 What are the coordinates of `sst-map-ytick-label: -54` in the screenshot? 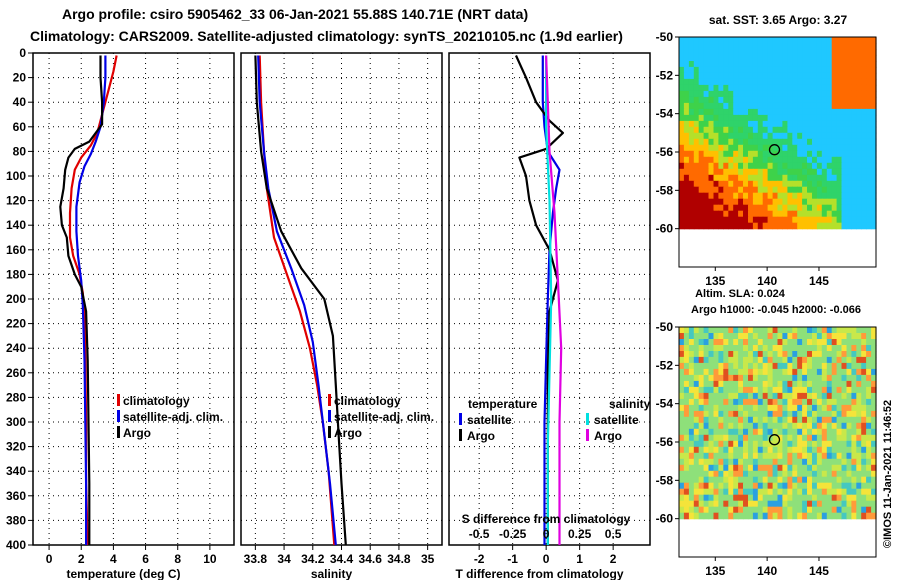 It's located at (665, 114).